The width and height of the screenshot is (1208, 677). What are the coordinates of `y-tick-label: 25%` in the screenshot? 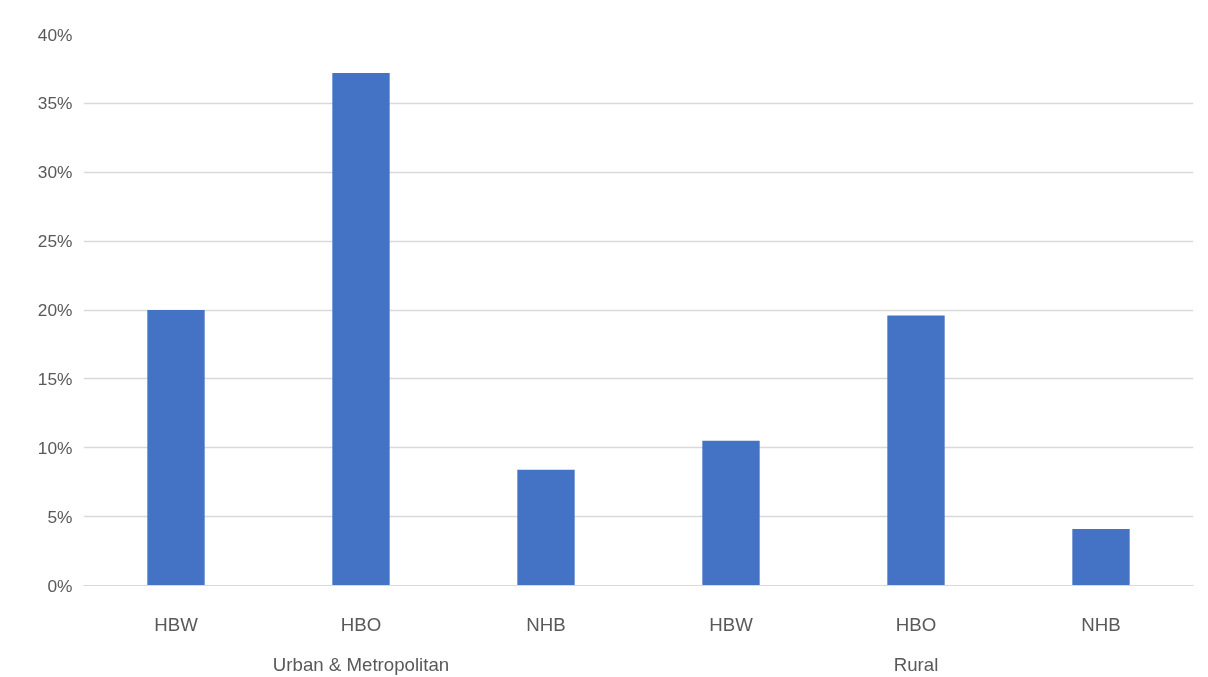 It's located at (55, 241).